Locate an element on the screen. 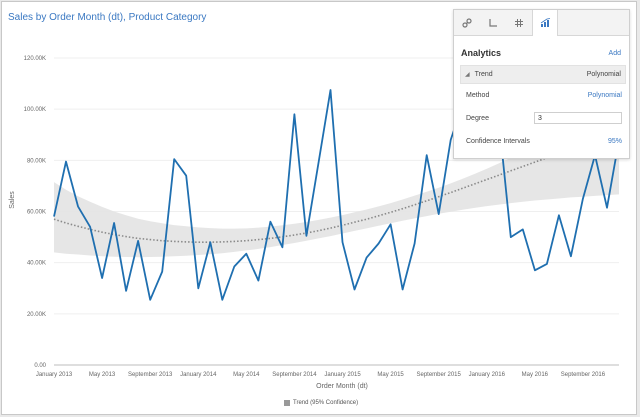 The width and height of the screenshot is (640, 417). grid-icon is located at coordinates (519, 22).